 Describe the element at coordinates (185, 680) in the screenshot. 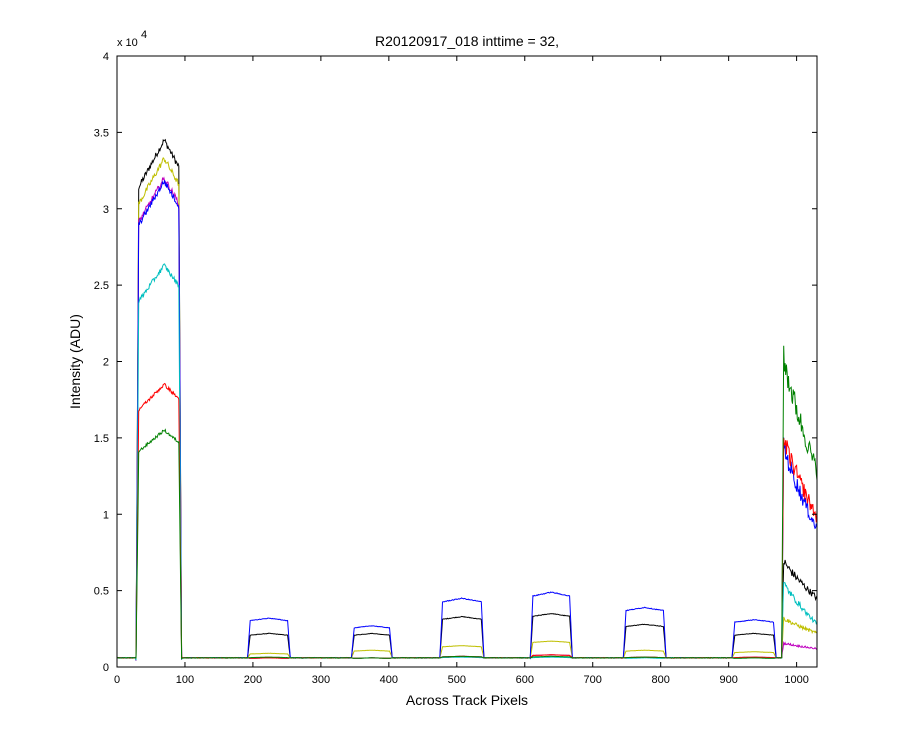

I see `x-tick-label: 100` at that location.